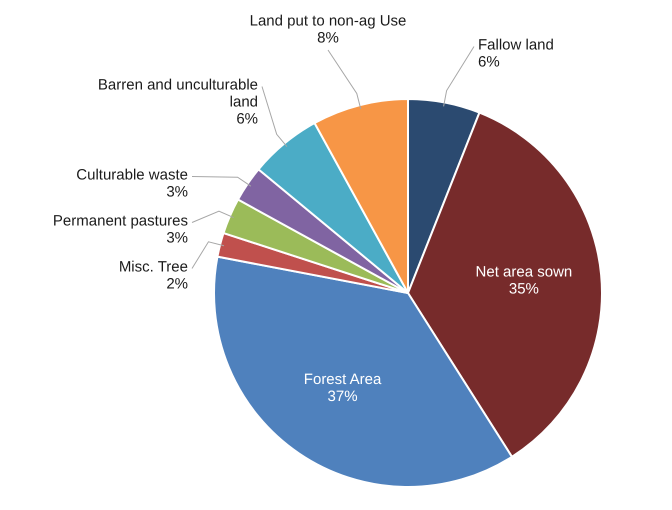  What do you see at coordinates (132, 175) in the screenshot?
I see `slice-label: Culturable waste` at bounding box center [132, 175].